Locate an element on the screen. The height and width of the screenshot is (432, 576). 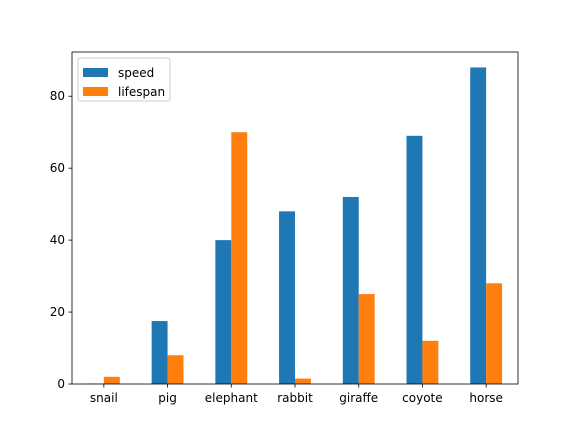
legend: speed lifespan is located at coordinates (124, 79).